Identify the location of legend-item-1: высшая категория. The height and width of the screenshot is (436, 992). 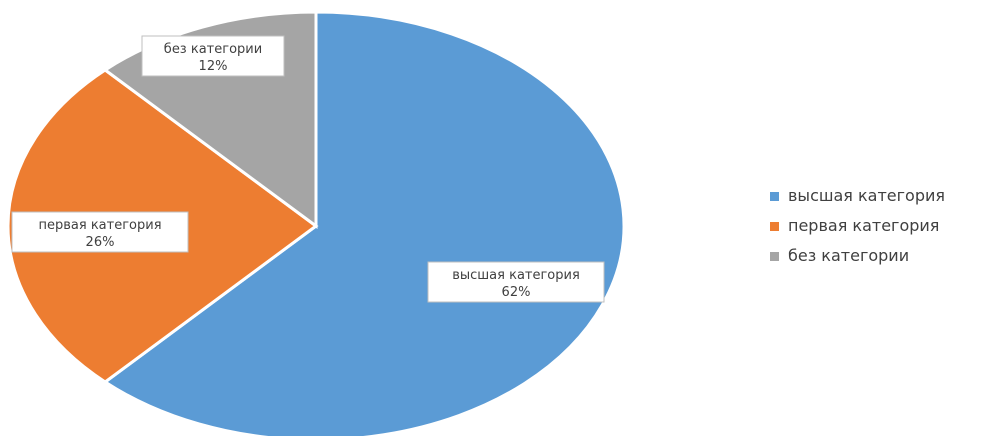
(857, 195).